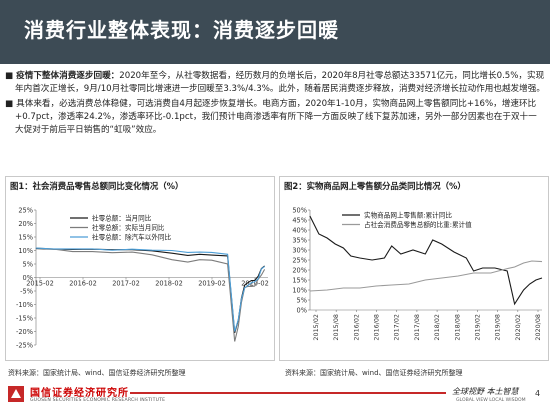 The image size is (550, 412). I want to click on x-tick-label: 2020/08, so click(538, 327).